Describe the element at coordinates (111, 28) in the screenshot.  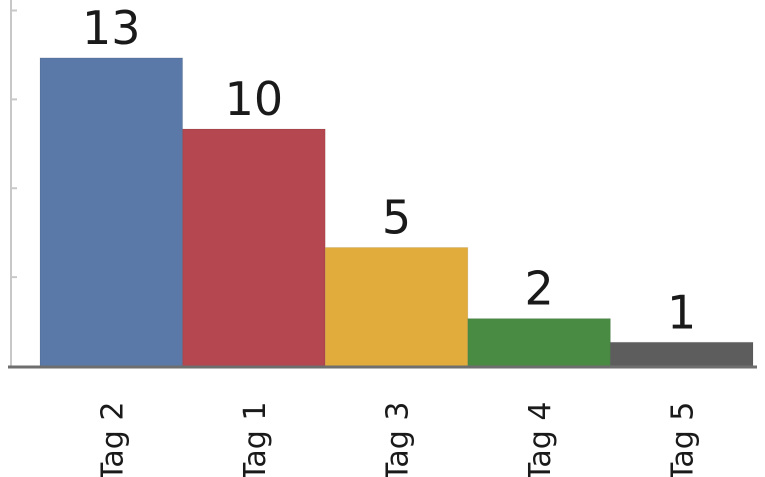
I see `value-label-tag-2: 13` at that location.